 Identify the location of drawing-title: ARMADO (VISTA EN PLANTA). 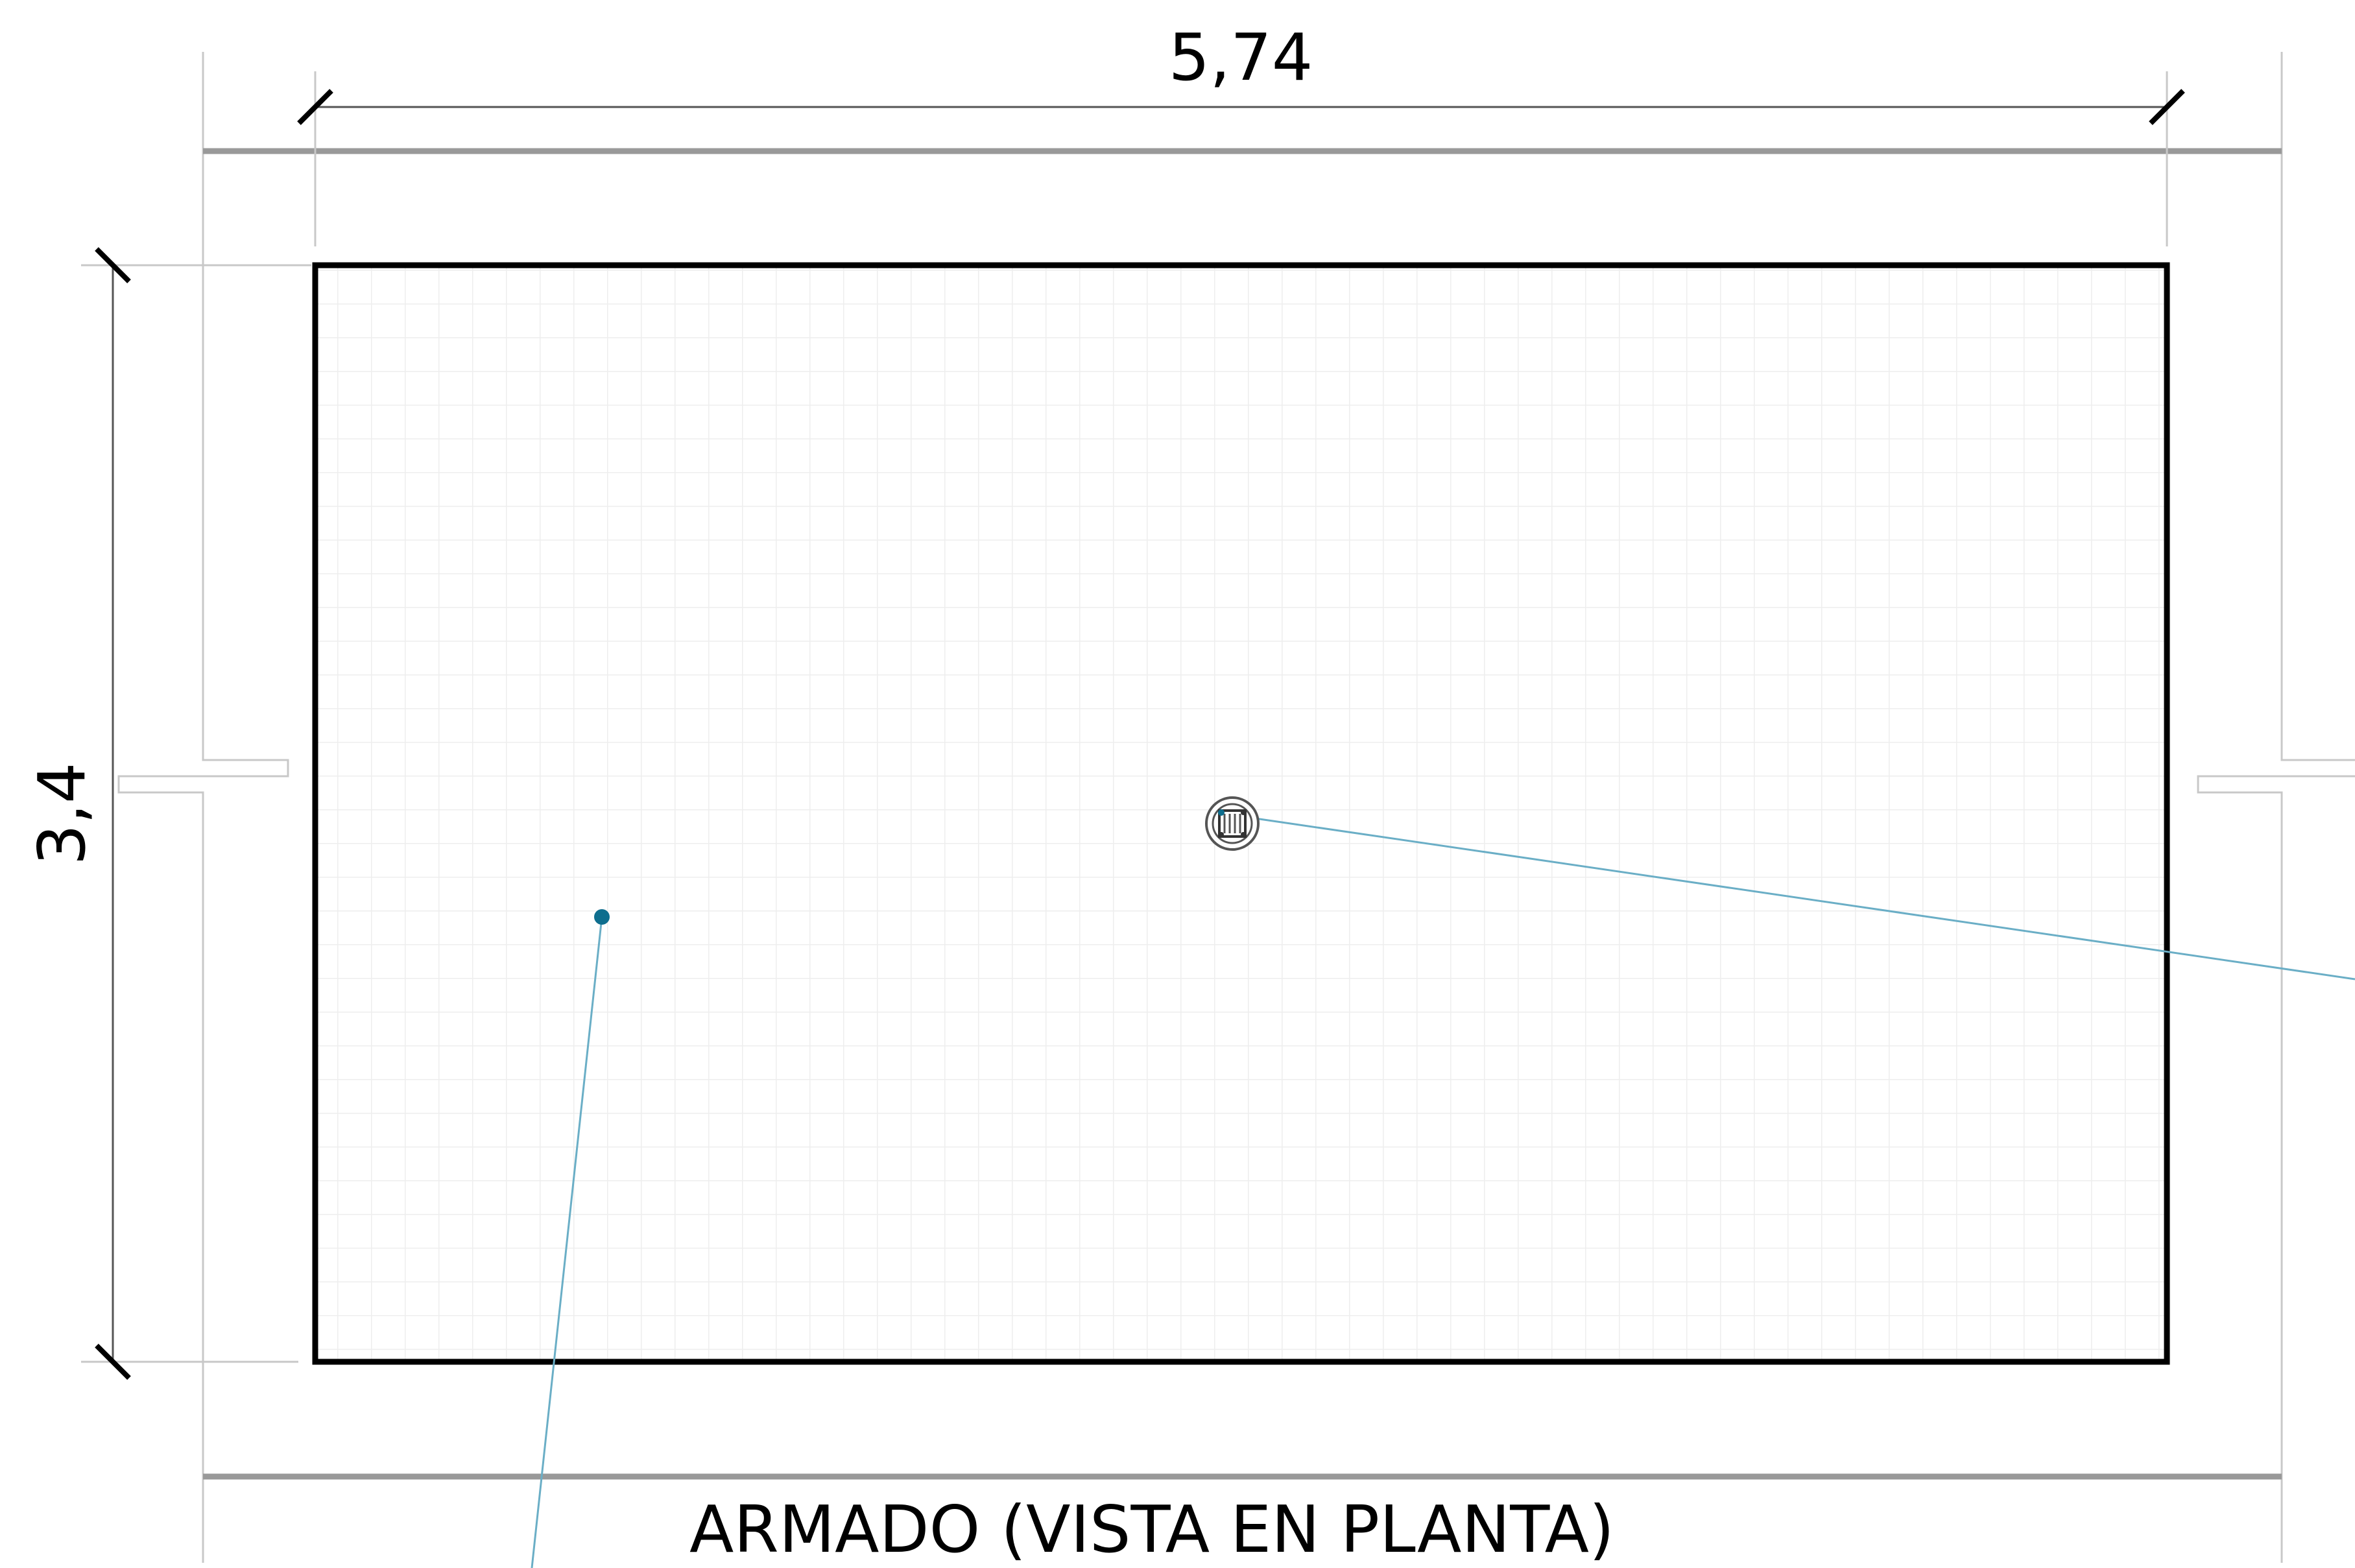
(1151, 1529).